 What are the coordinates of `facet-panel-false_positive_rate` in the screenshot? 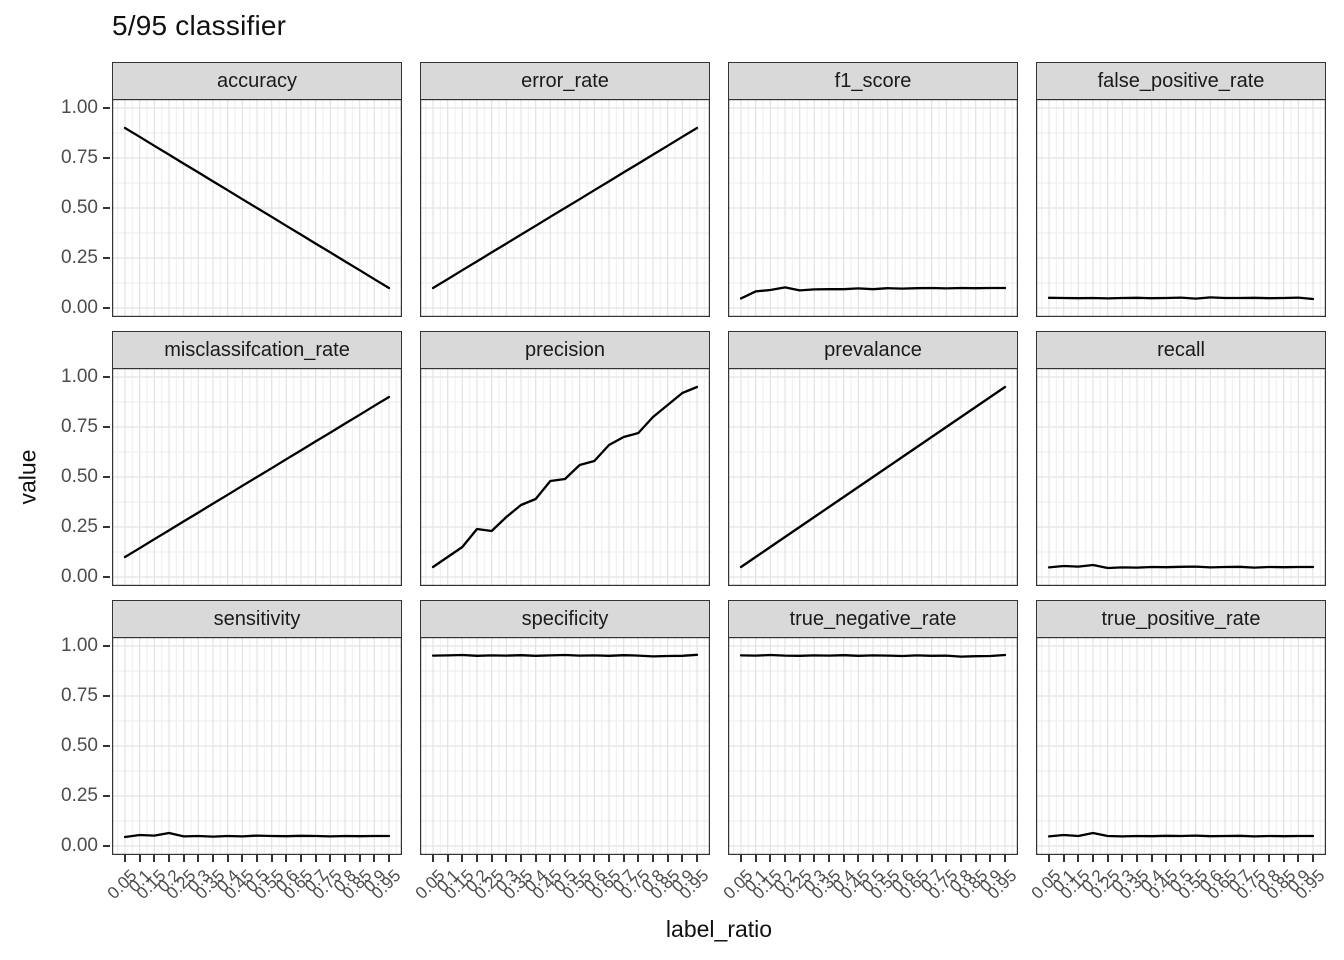 It's located at (1181, 208).